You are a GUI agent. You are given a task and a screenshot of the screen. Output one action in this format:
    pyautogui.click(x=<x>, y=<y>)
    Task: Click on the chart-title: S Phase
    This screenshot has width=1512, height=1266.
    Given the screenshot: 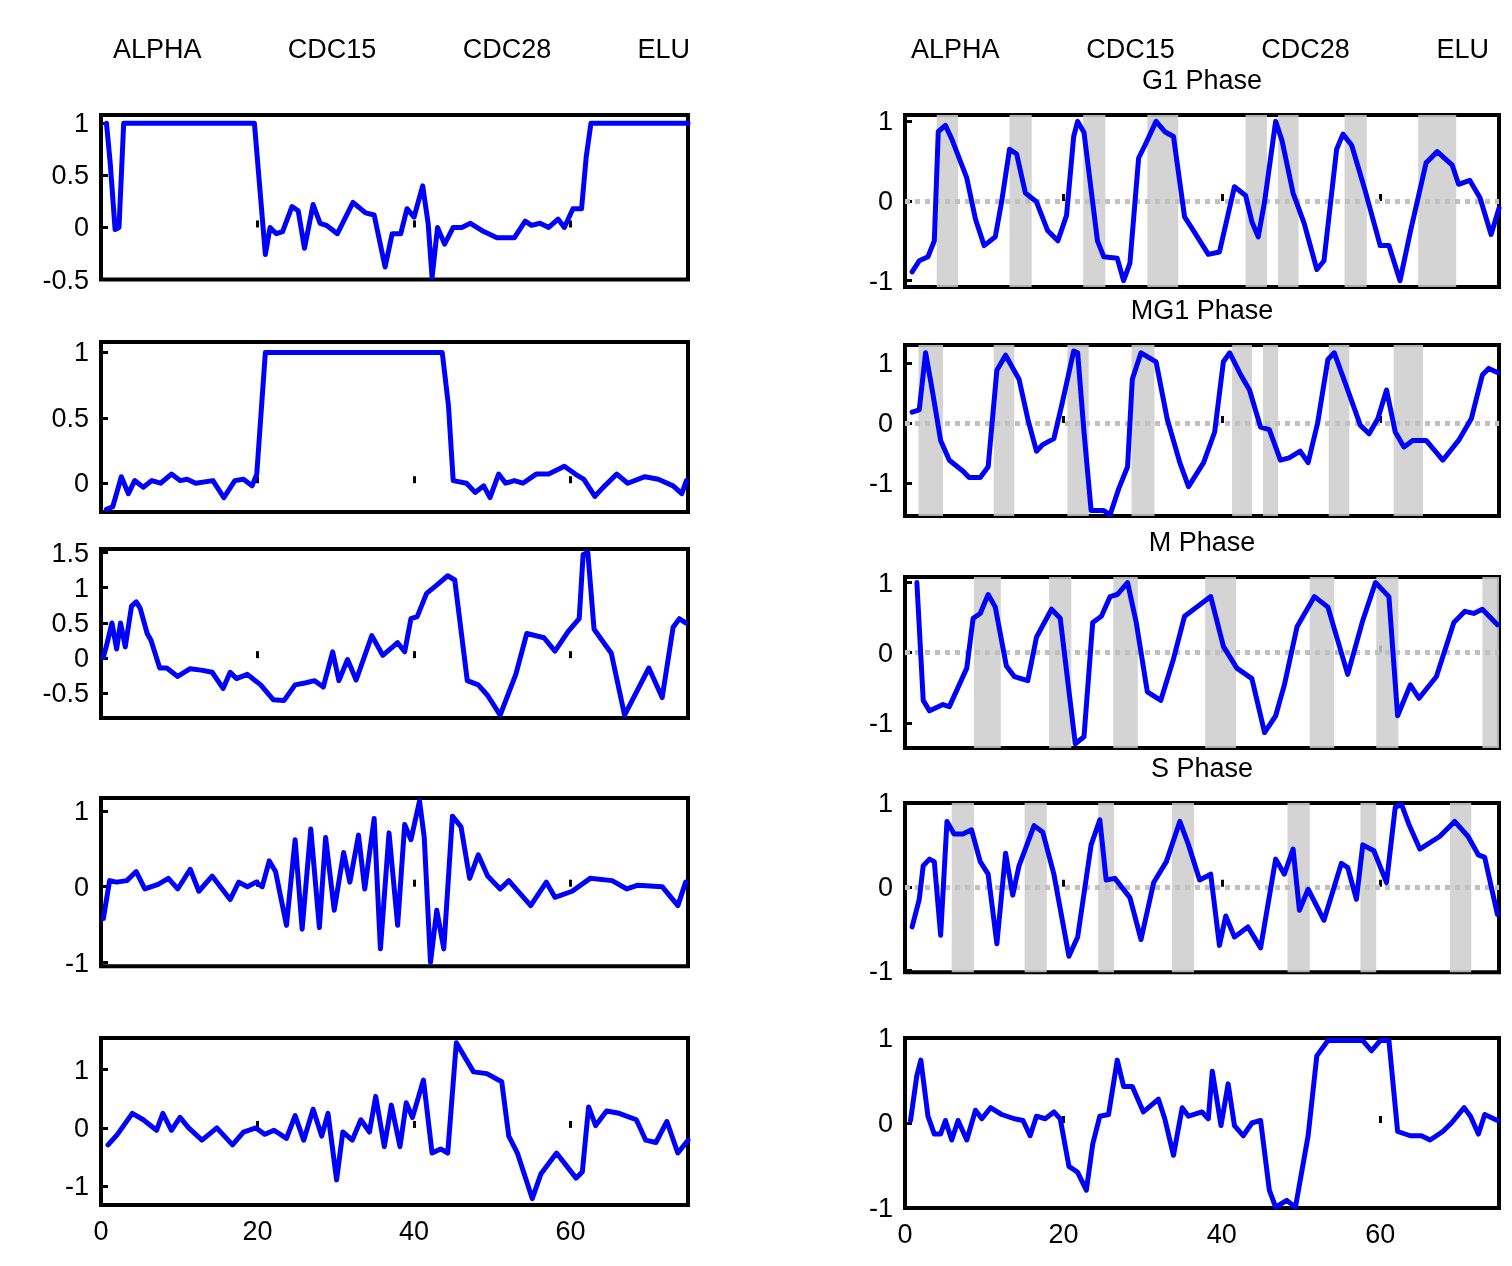 What is the action you would take?
    pyautogui.click(x=1202, y=768)
    